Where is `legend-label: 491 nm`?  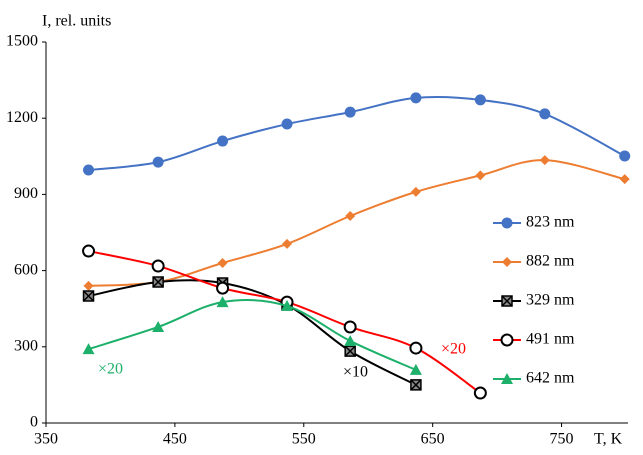
legend-label: 491 nm is located at coordinates (550, 339).